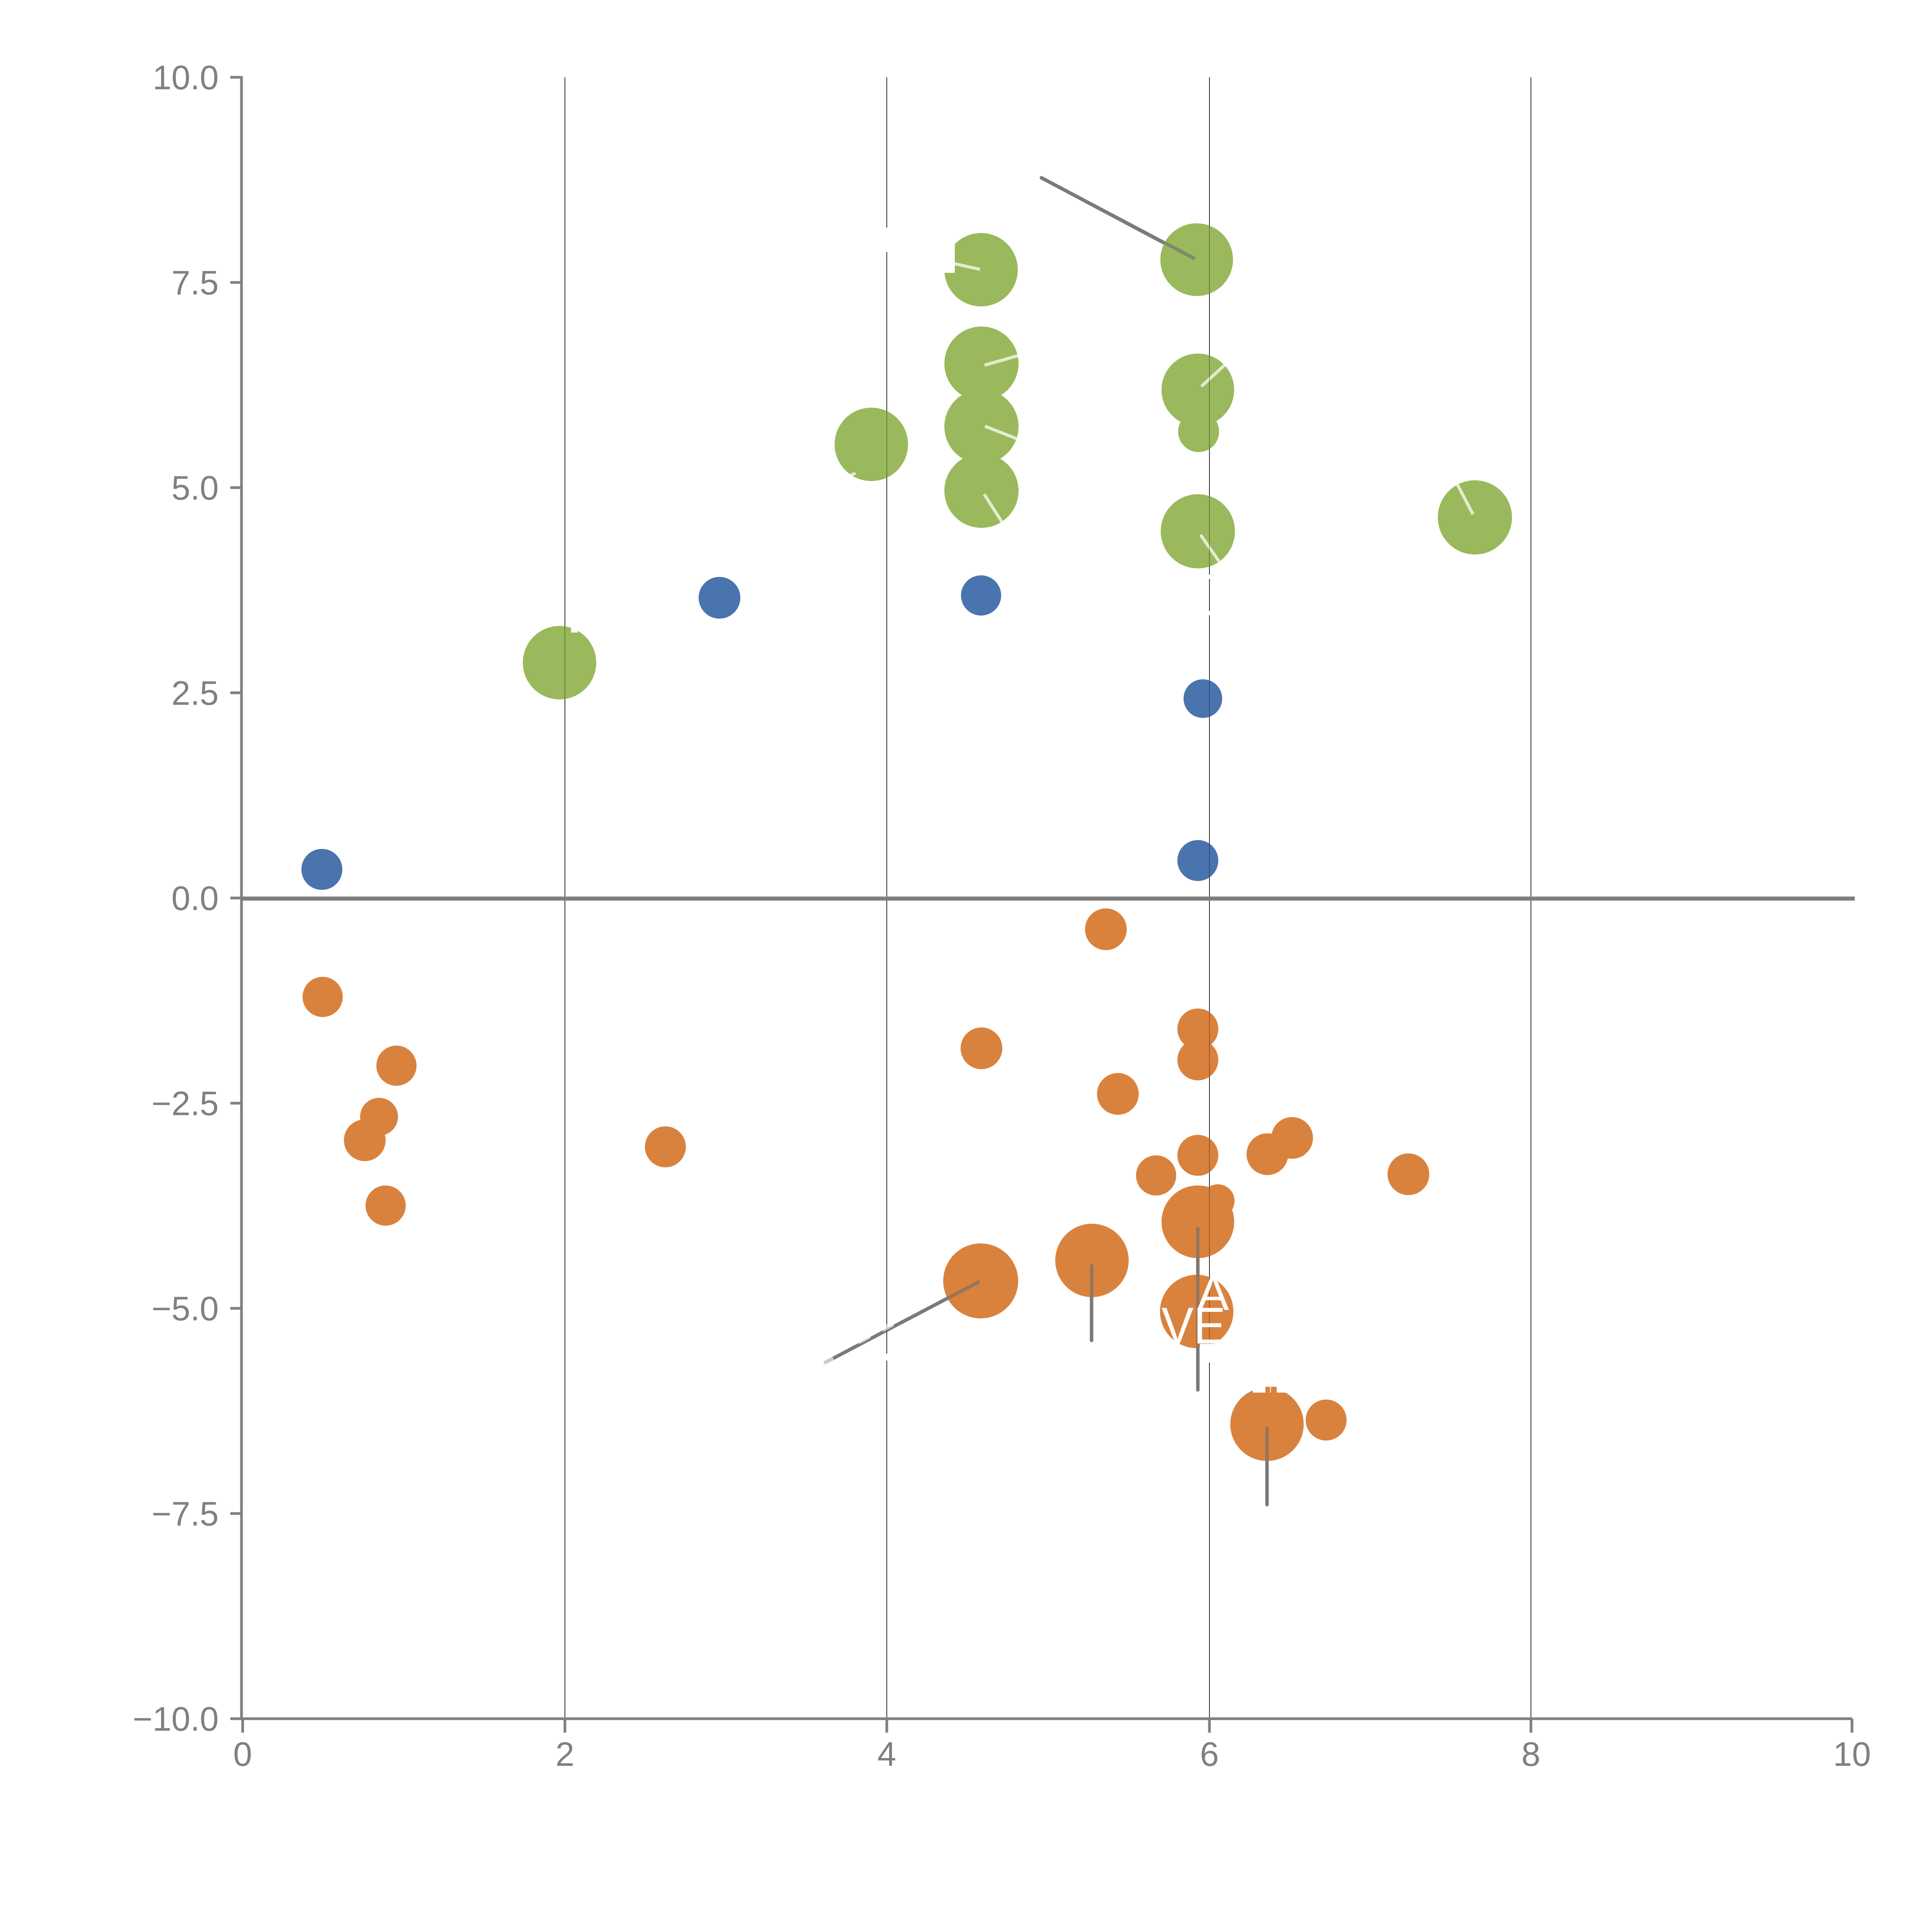 The image size is (1932, 1932). Describe the element at coordinates (185, 1514) in the screenshot. I see `svg-text: −7.5` at that location.